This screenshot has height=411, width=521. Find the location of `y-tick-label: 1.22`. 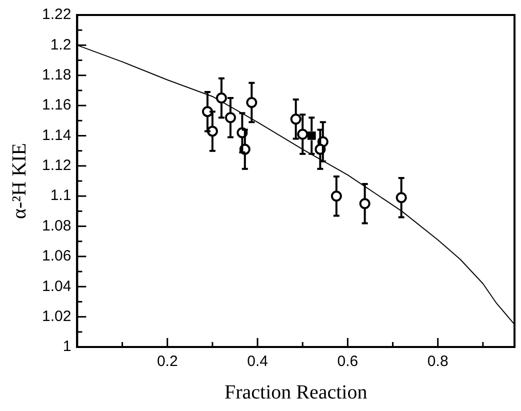

y-tick-label: 1.22 is located at coordinates (57, 15).